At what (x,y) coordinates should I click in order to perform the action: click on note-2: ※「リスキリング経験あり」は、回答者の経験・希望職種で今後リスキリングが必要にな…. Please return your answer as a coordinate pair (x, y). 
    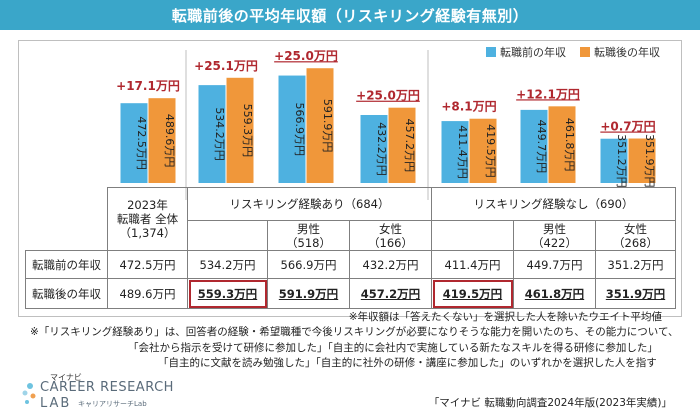
    Looking at the image, I should click on (354, 332).